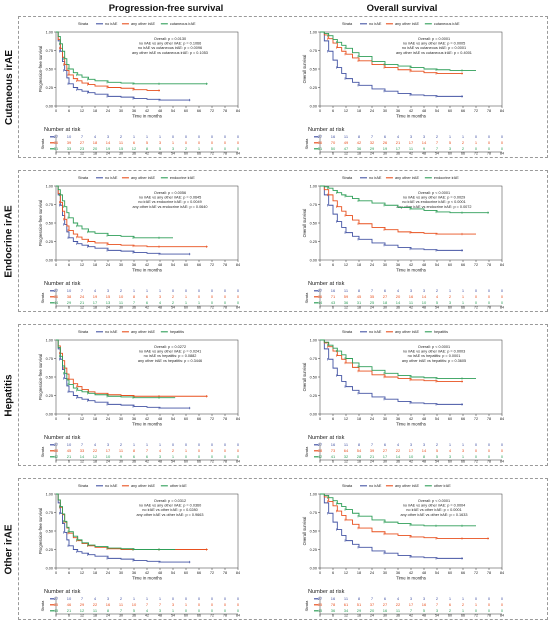 The image size is (550, 635). I want to click on legend-label: any other irAE, so click(407, 332).